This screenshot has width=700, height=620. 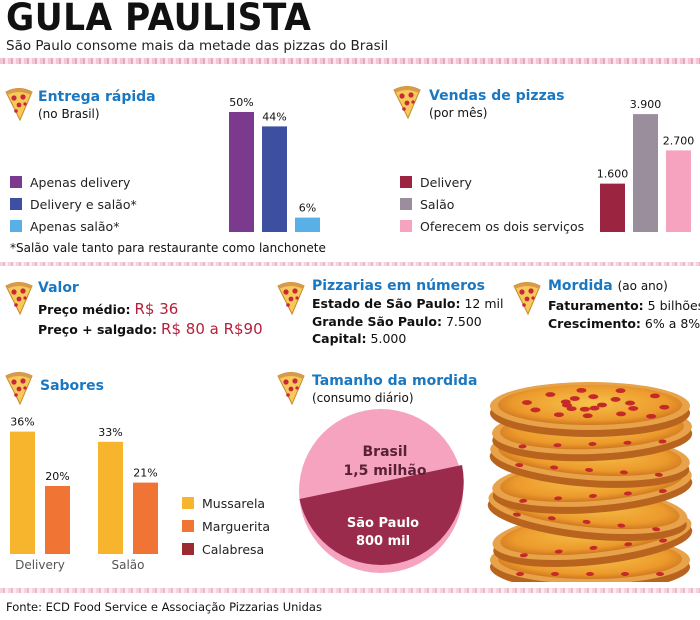 I want to click on mordida-pie-chart: Brasil 1,5 milhão São Paulo 800 mil, so click(x=381, y=491).